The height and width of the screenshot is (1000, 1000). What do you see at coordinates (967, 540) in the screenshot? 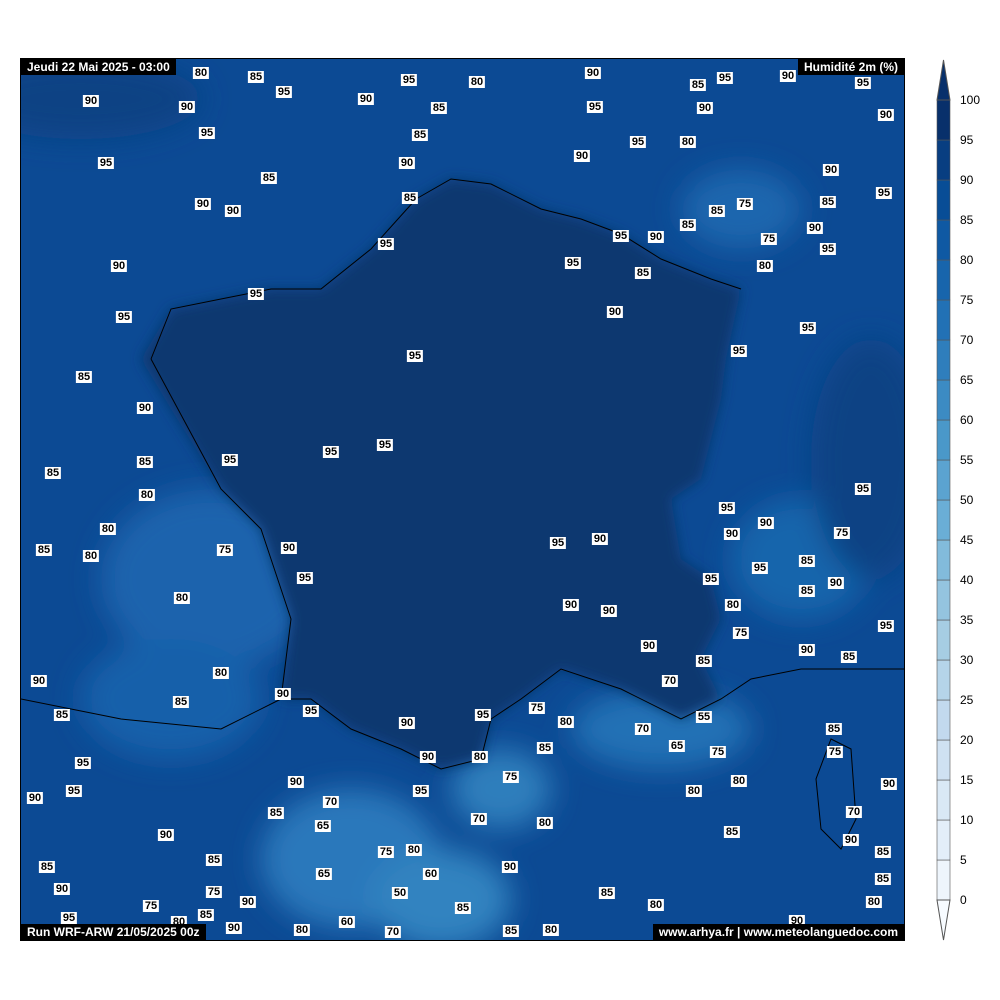
I see `colorbar-tick-label: 45` at bounding box center [967, 540].